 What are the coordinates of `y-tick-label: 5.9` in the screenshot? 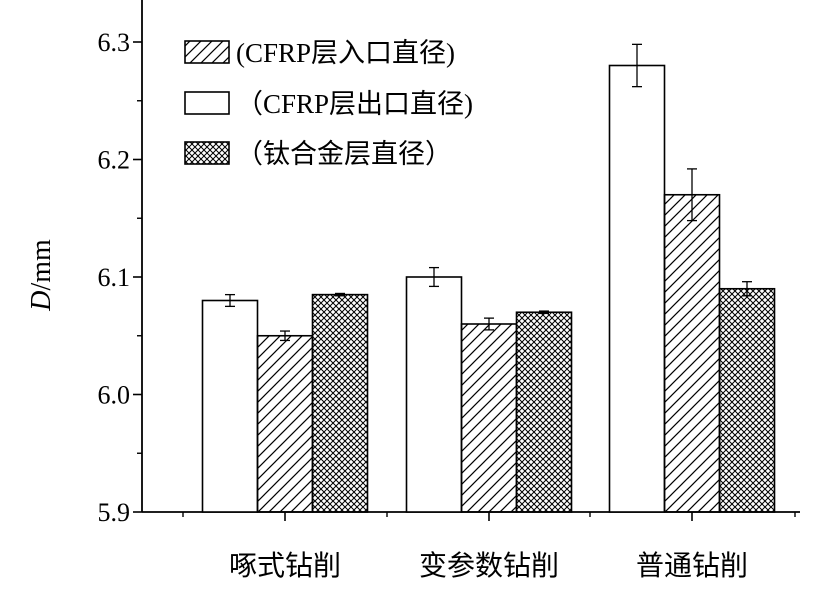 It's located at (114, 512).